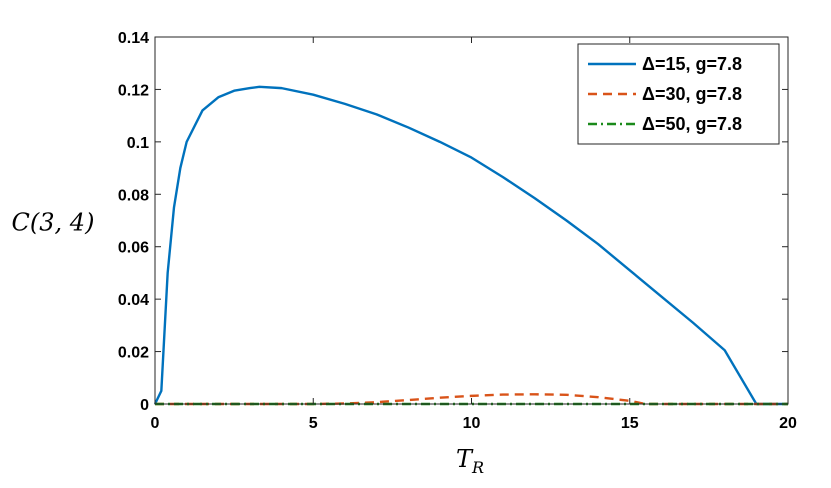 This screenshot has width=831, height=488. What do you see at coordinates (477, 467) in the screenshot?
I see `x-axis-label-sub: R` at bounding box center [477, 467].